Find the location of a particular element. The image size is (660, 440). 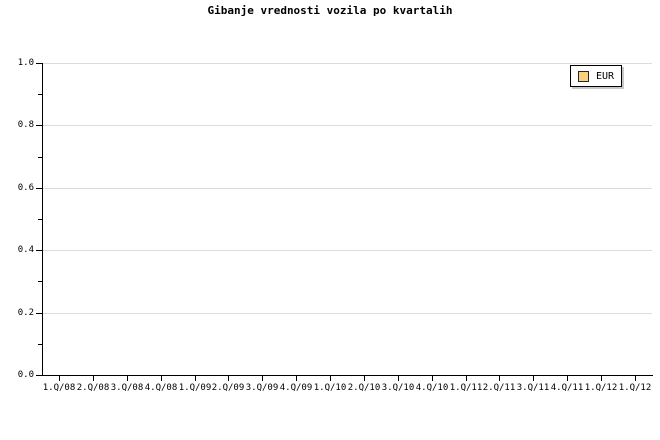

x-axis-line is located at coordinates (347, 375).